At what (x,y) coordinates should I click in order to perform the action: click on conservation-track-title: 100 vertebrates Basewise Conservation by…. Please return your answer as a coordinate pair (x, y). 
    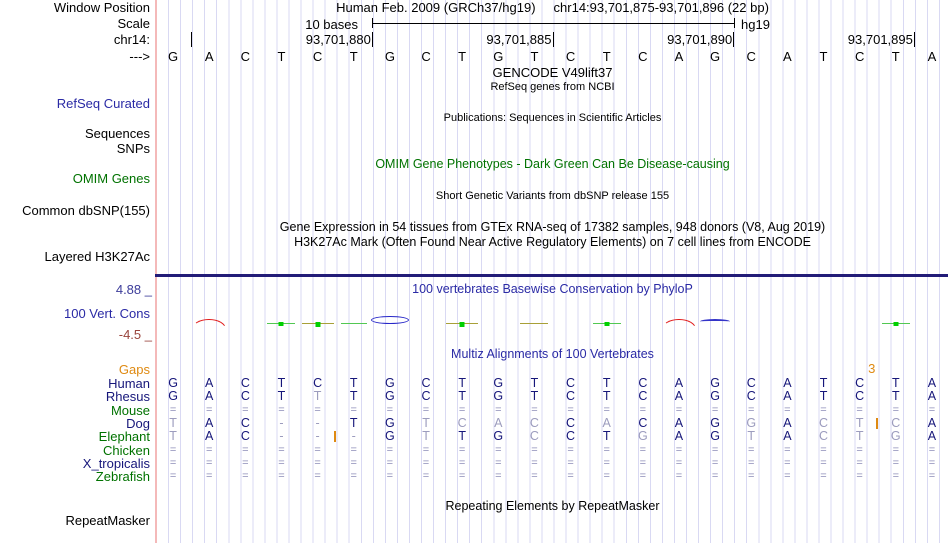
    Looking at the image, I should click on (552, 289).